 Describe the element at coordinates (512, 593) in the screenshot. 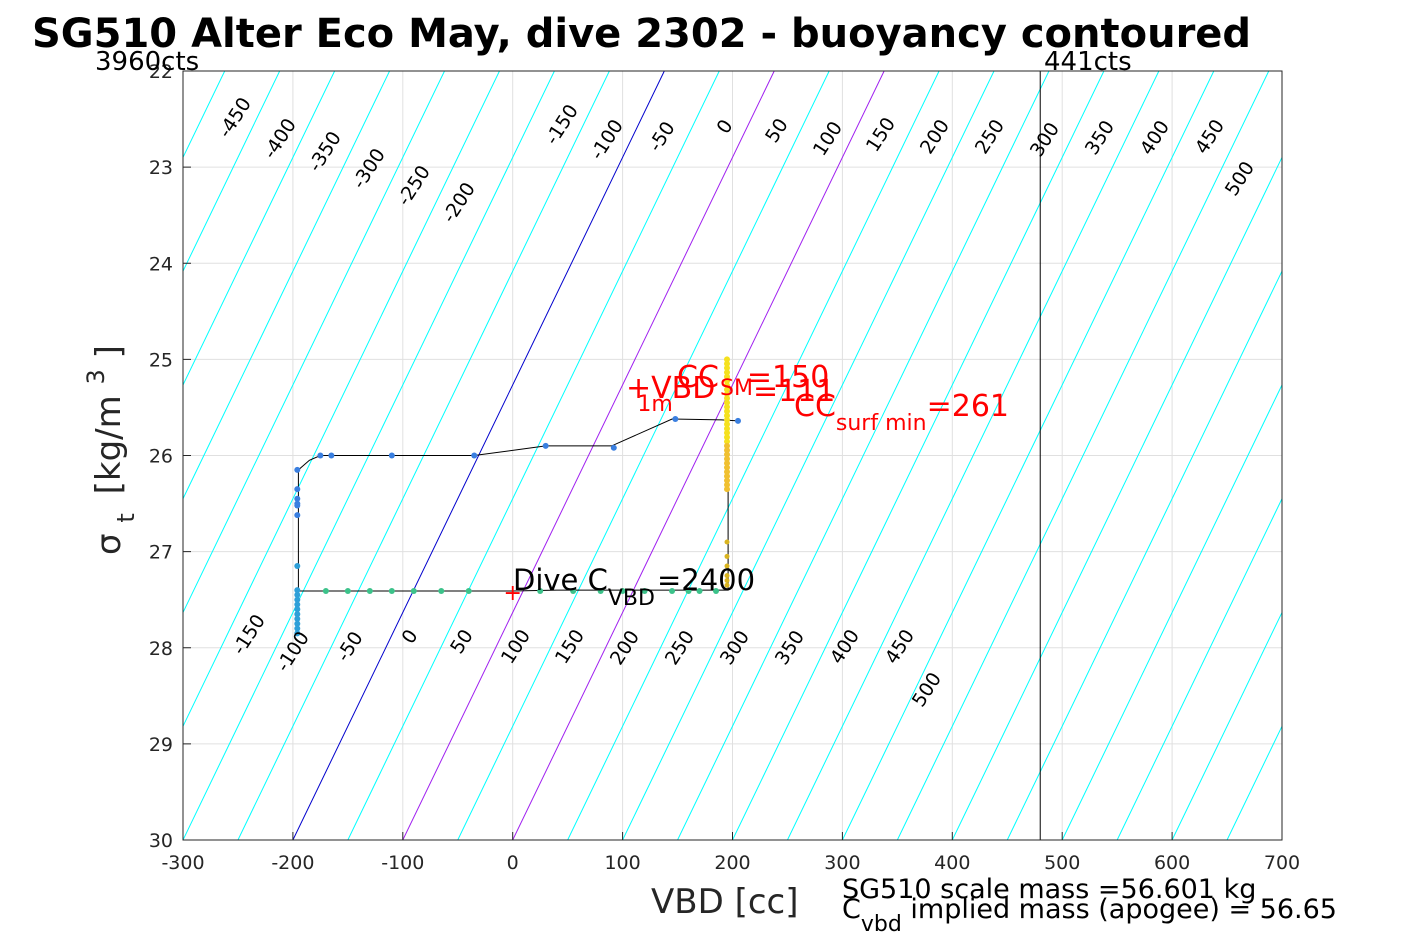

I see `dive-cvbd-marker: +` at that location.